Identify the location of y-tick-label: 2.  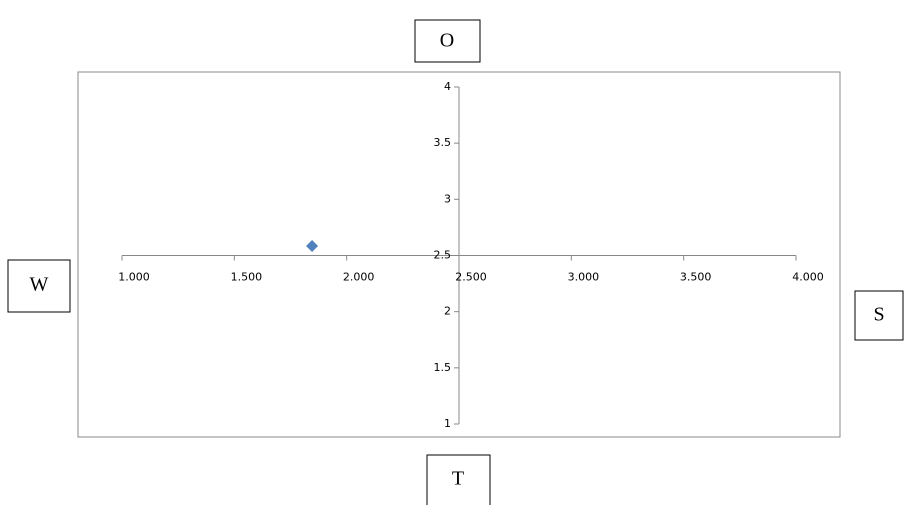
(447, 311).